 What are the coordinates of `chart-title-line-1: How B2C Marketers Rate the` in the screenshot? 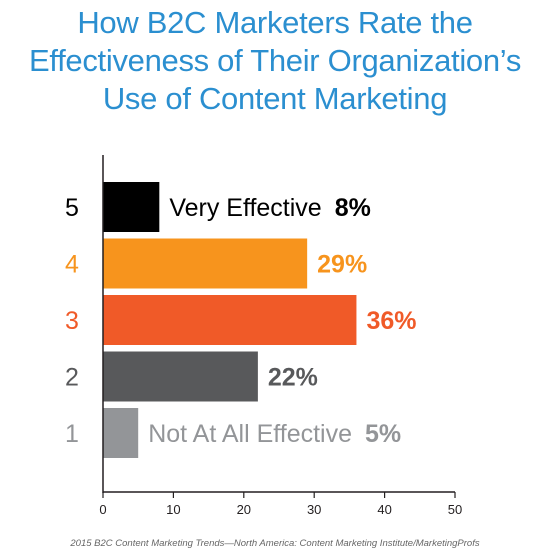 It's located at (275, 22).